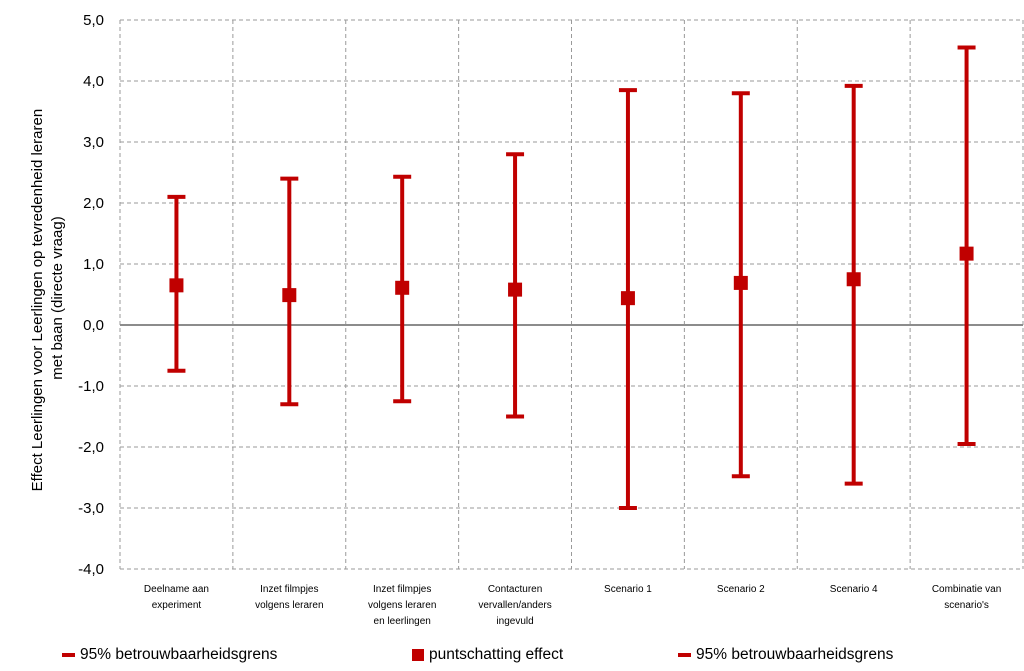  What do you see at coordinates (176, 597) in the screenshot?
I see `x-tick-label: Deelname aan experiment` at bounding box center [176, 597].